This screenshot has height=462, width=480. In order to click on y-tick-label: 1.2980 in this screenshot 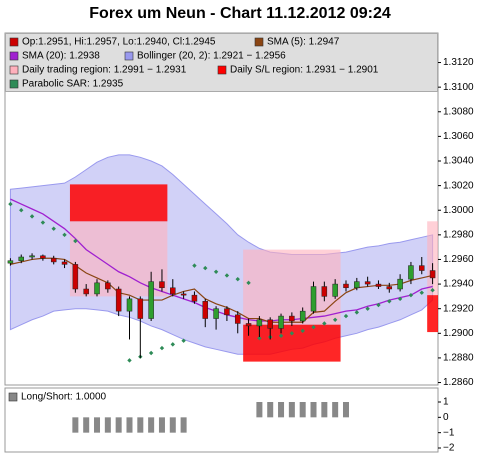, I will do `click(458, 234)`.